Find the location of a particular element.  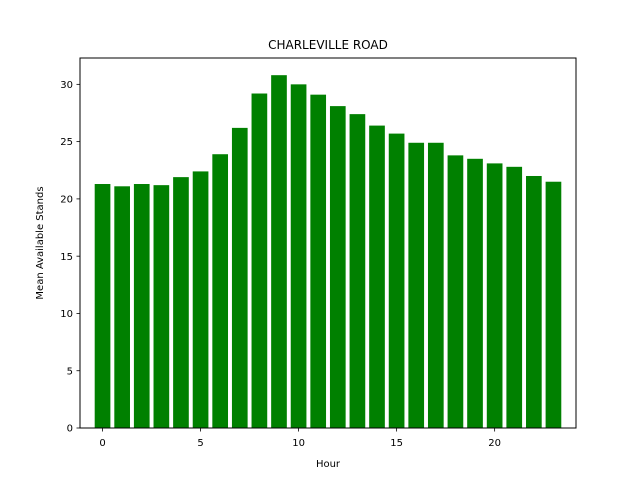

x-axis-ticks: 0 5 10 15 20 is located at coordinates (300, 438).